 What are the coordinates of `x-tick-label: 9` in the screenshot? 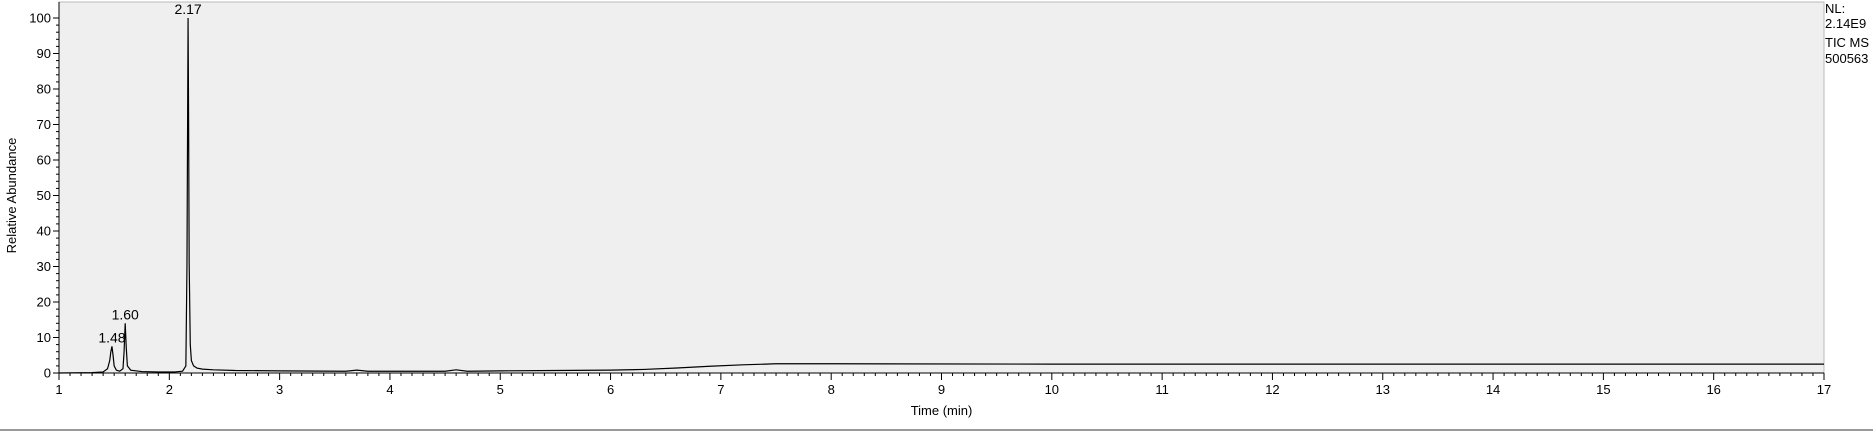 It's located at (941, 389).